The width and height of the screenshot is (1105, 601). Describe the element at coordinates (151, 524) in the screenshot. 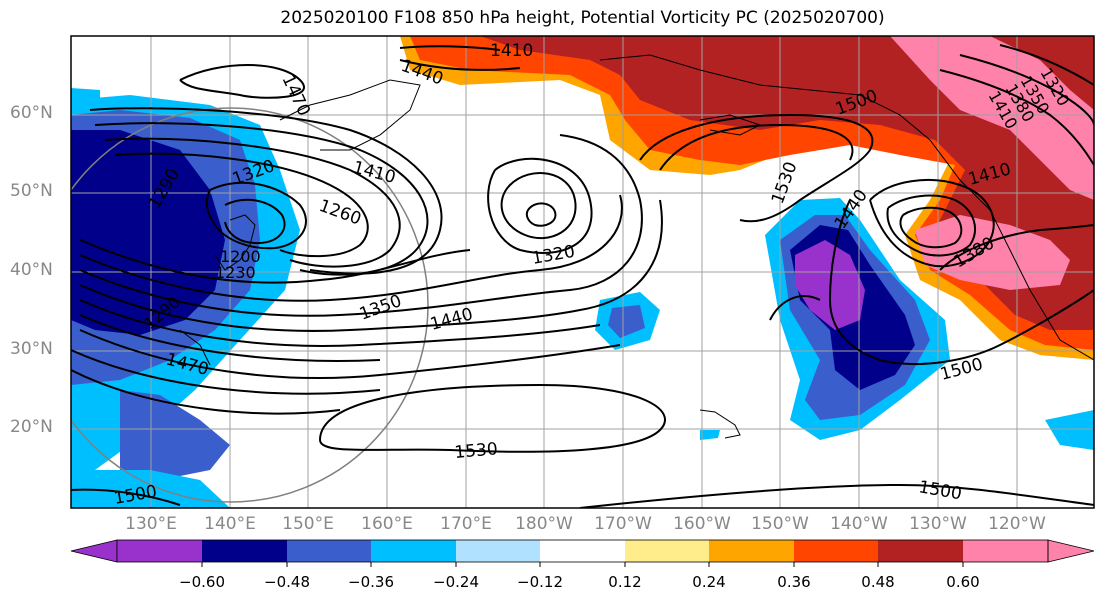

I see `lon-label: 130°E` at that location.